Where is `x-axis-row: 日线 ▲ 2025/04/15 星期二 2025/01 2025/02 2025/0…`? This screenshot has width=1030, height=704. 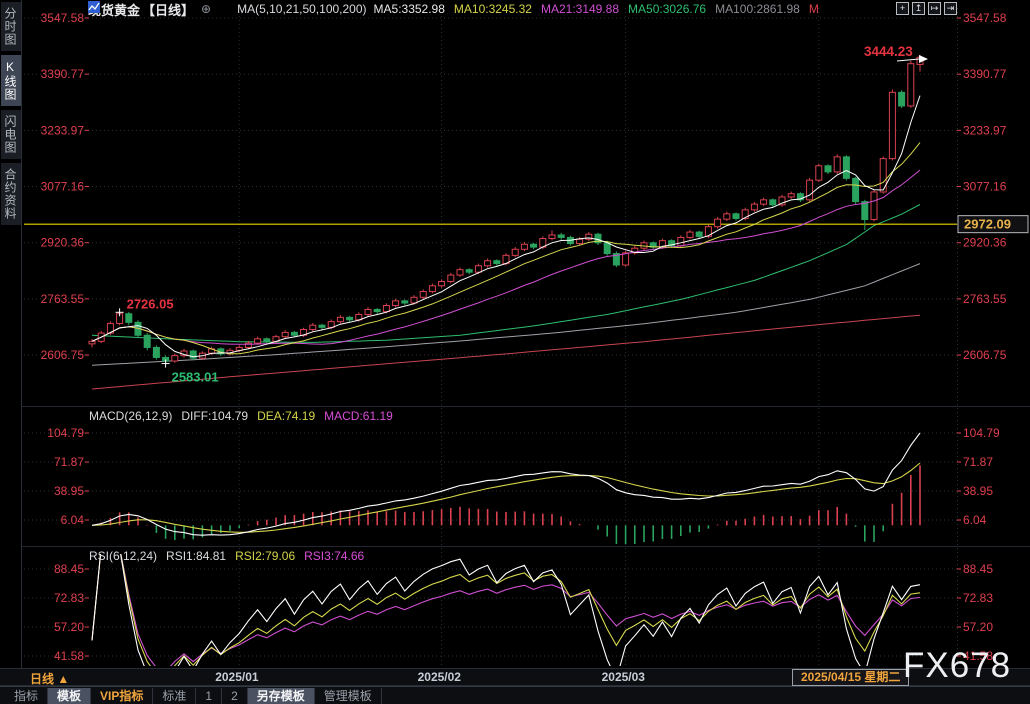 x-axis-row: 日线 ▲ 2025/04/15 星期二 2025/01 2025/02 2025/0… is located at coordinates (515, 677).